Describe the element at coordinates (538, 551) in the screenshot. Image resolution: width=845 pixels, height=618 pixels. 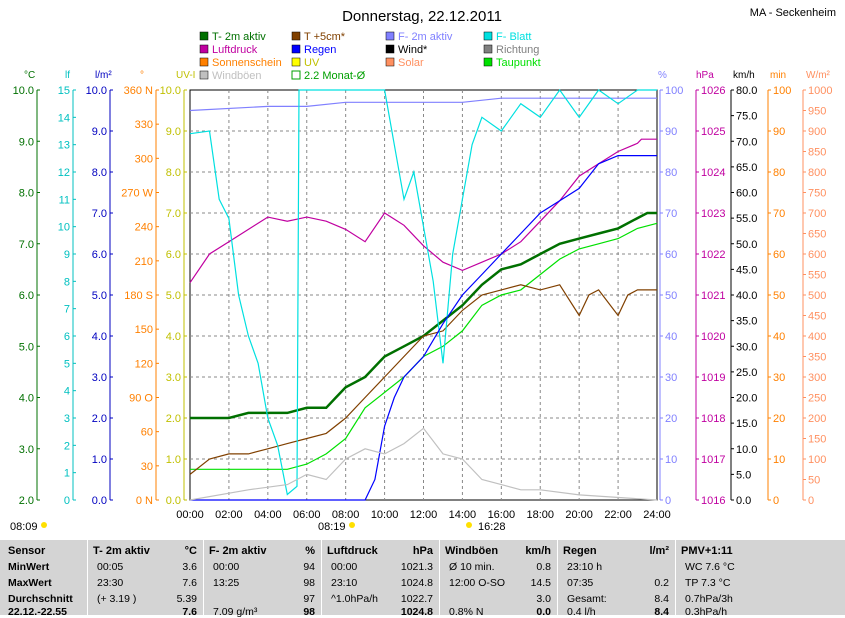
I see `stats-col-unit: km/h` at that location.